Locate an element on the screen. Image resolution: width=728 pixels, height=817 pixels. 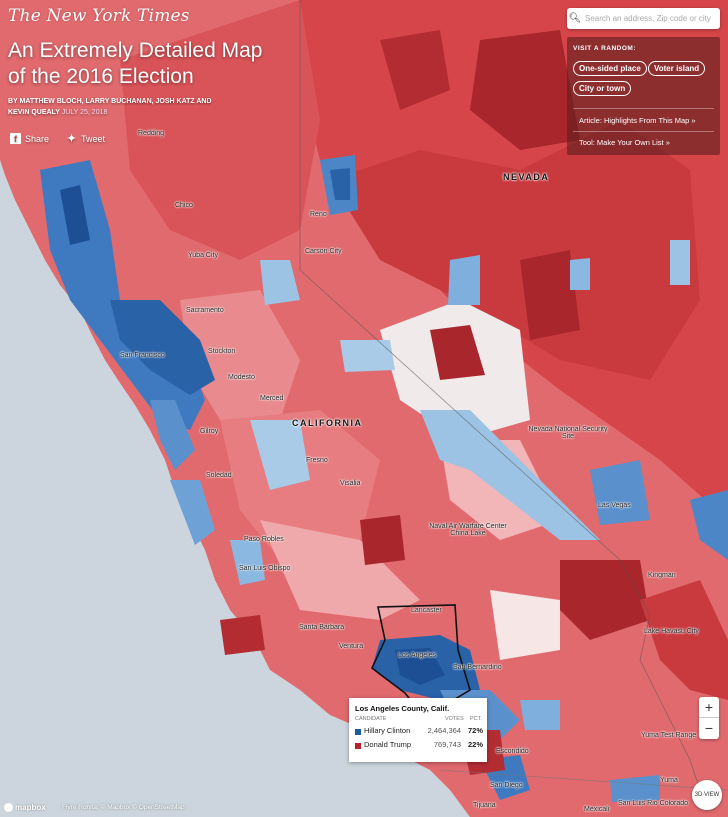
search-icon: 🔍︎ is located at coordinates (575, 18).